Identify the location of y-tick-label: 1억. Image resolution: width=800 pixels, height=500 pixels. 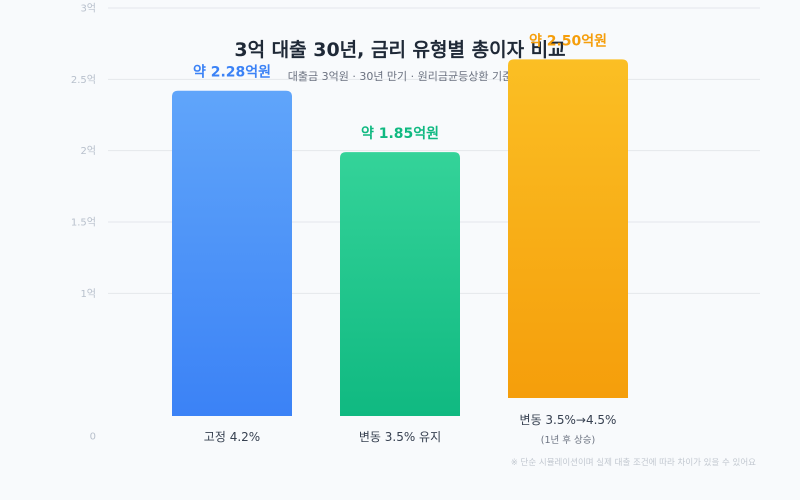
(88, 294).